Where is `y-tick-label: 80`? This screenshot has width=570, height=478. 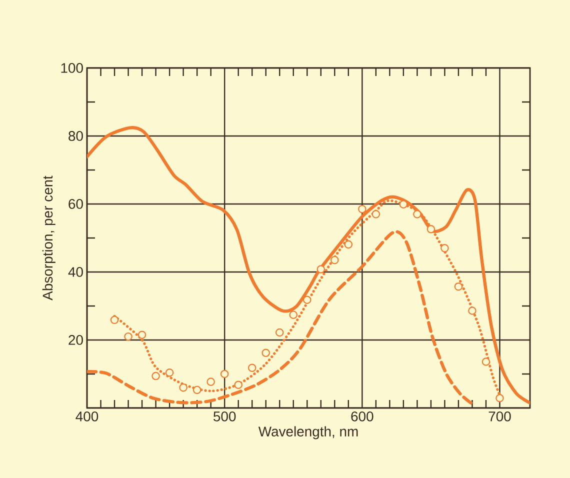 y-tick-label: 80 is located at coordinates (75, 136).